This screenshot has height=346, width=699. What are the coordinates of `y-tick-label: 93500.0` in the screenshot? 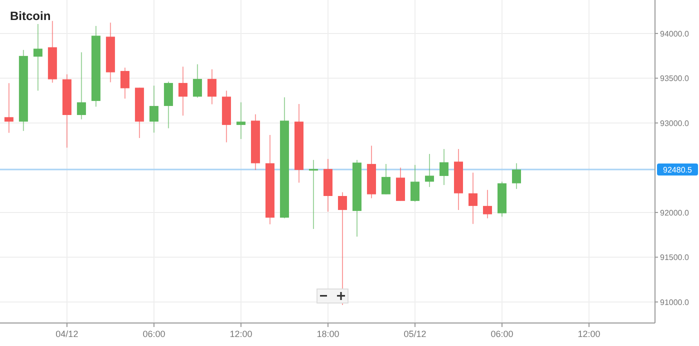 It's located at (675, 79).